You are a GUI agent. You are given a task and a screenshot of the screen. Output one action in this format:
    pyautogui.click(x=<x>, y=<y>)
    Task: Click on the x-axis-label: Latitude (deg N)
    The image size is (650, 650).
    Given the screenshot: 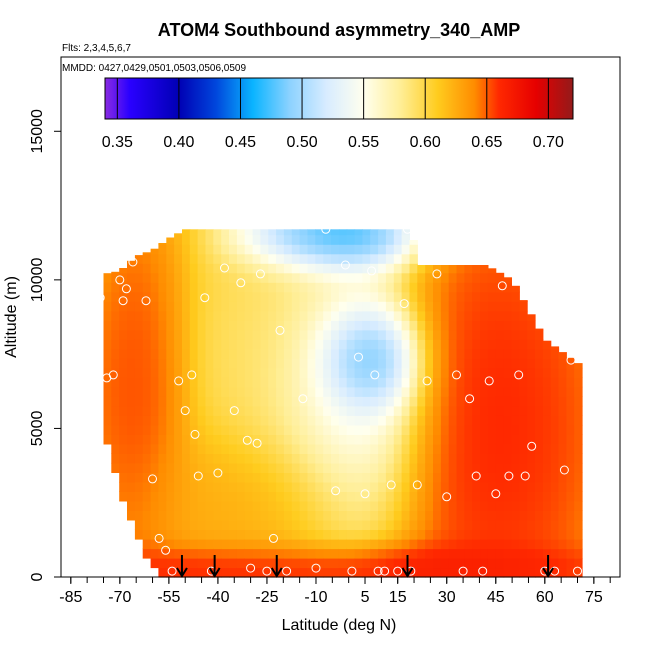 What is the action you would take?
    pyautogui.click(x=339, y=625)
    